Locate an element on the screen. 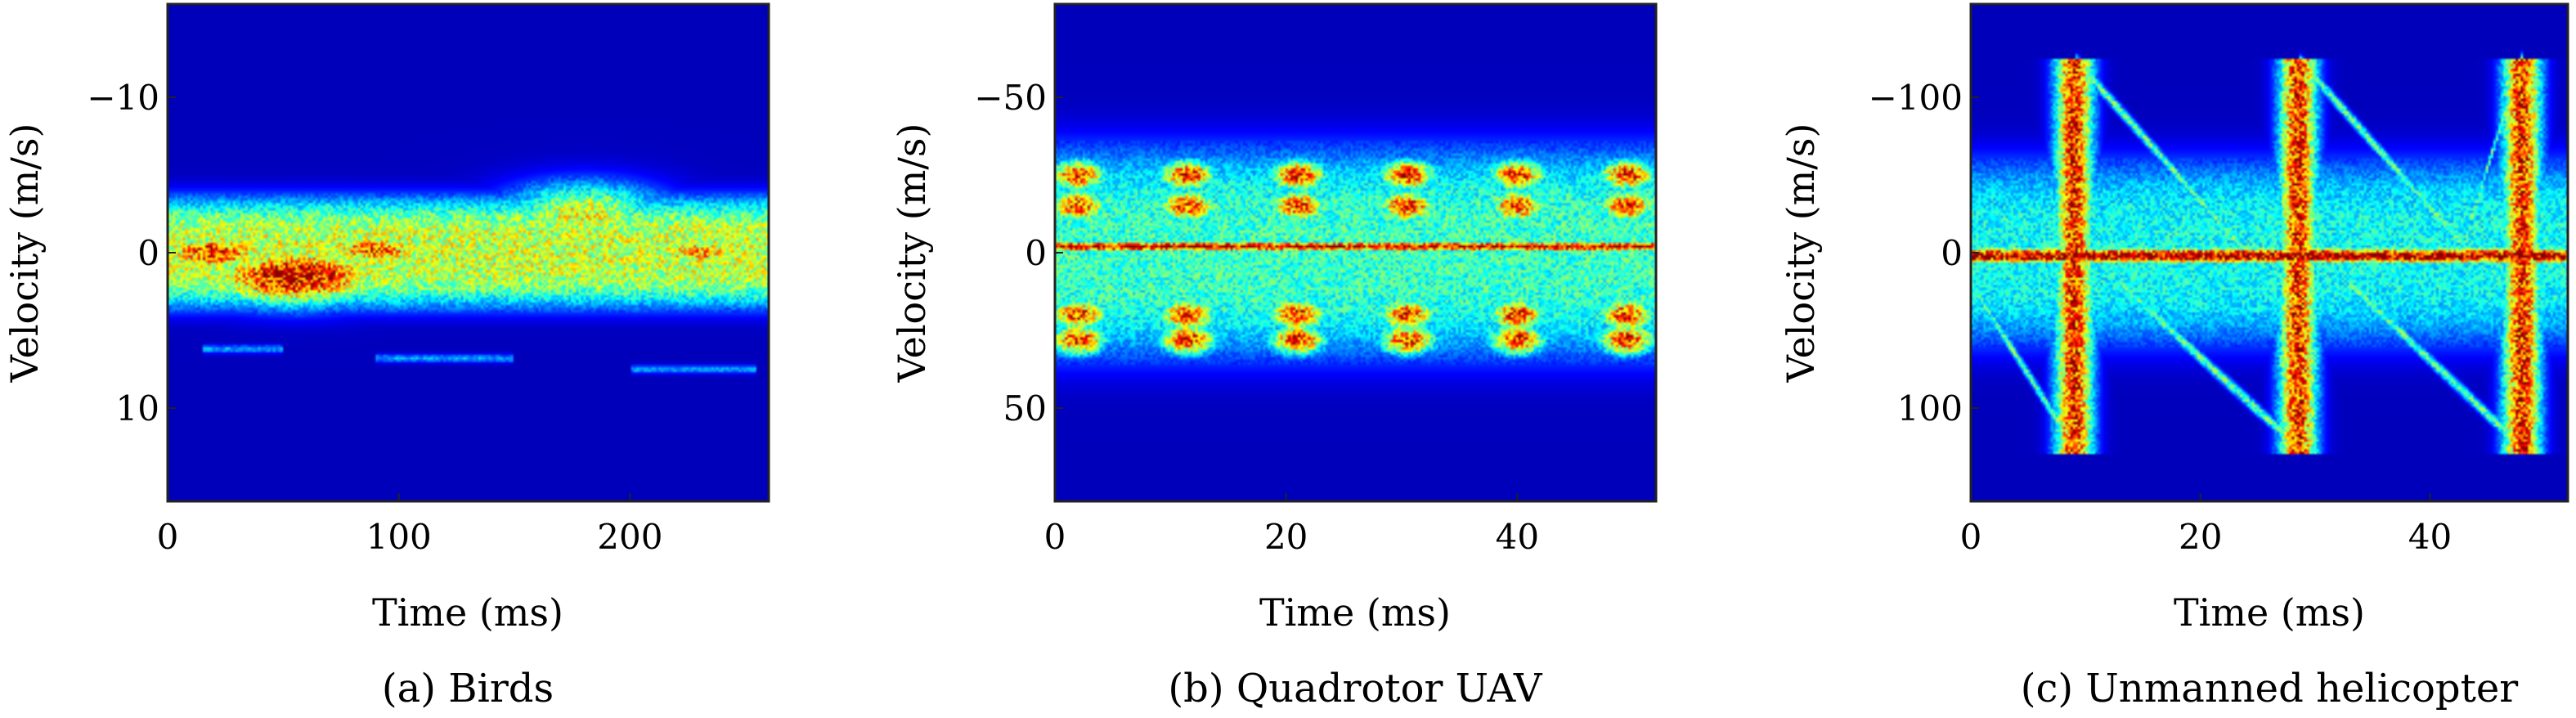  y-tick-label: −100 is located at coordinates (1916, 98).